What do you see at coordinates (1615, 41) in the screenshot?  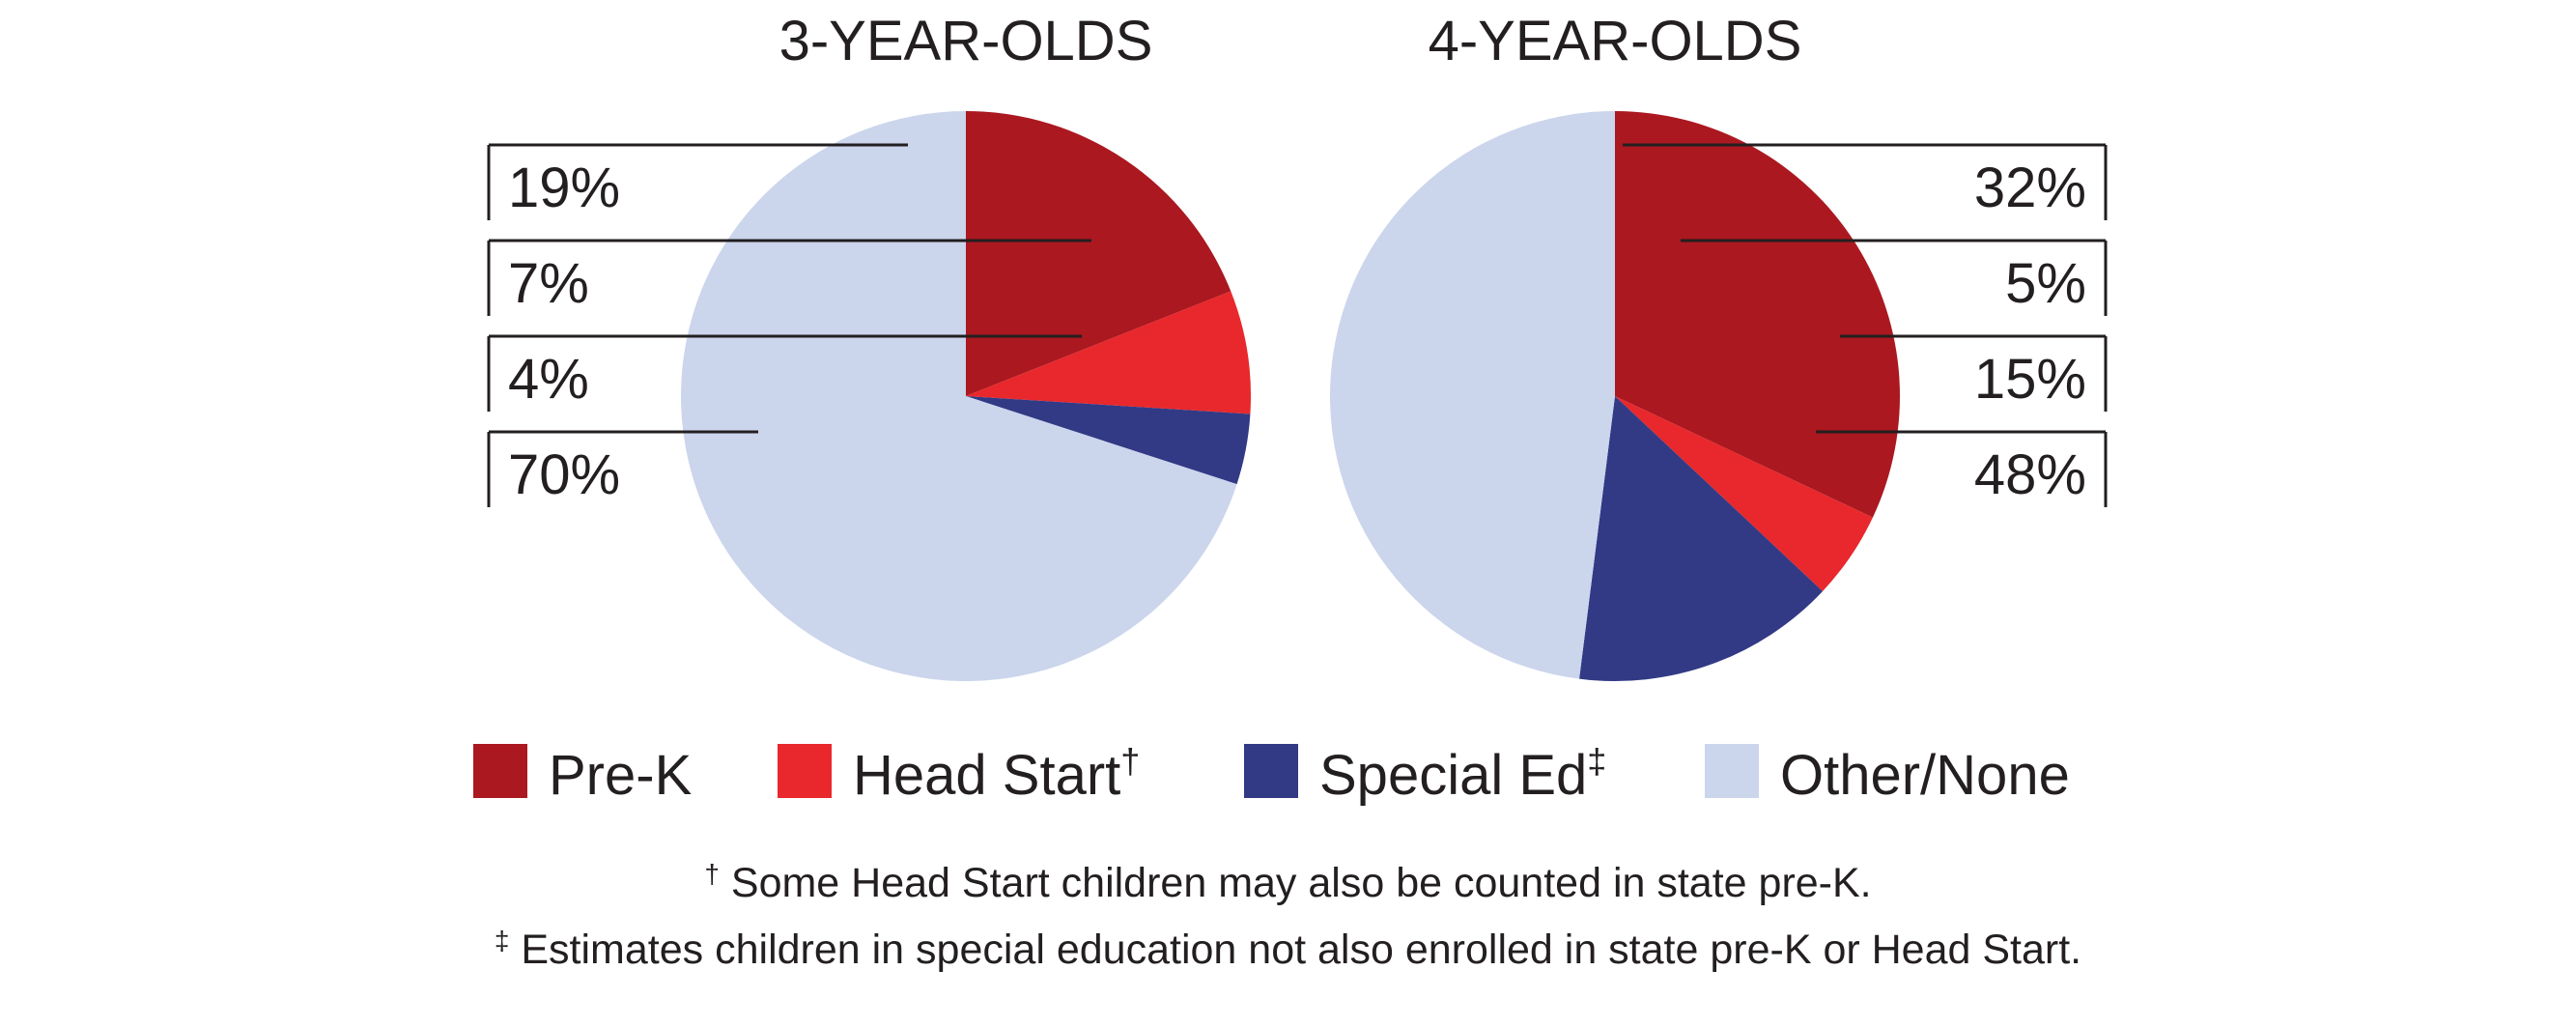 I see `chart-title: 4-YEAR-OLDS` at bounding box center [1615, 41].